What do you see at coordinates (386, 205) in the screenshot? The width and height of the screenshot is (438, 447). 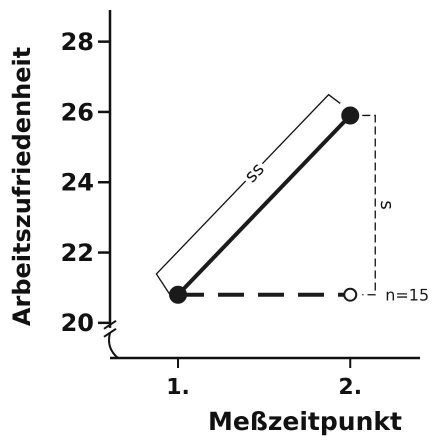 I see `annotation: s` at bounding box center [386, 205].